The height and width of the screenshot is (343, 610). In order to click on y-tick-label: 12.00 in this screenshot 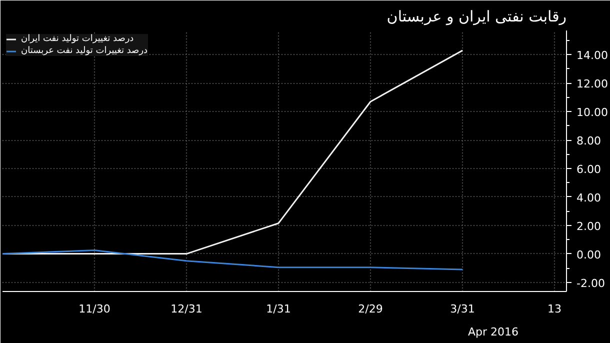, I will do `click(592, 84)`.